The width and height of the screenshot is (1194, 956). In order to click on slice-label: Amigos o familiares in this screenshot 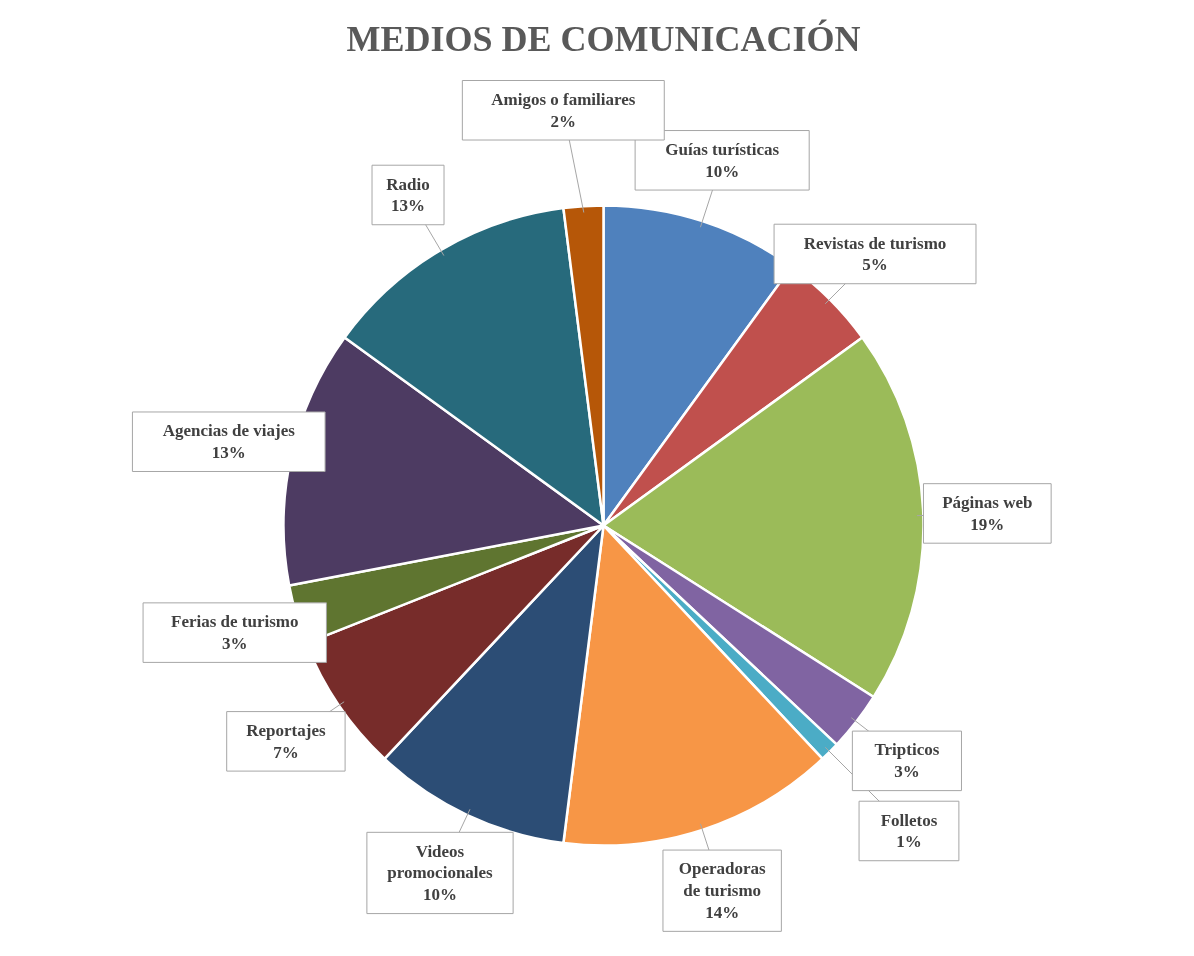, I will do `click(563, 99)`.